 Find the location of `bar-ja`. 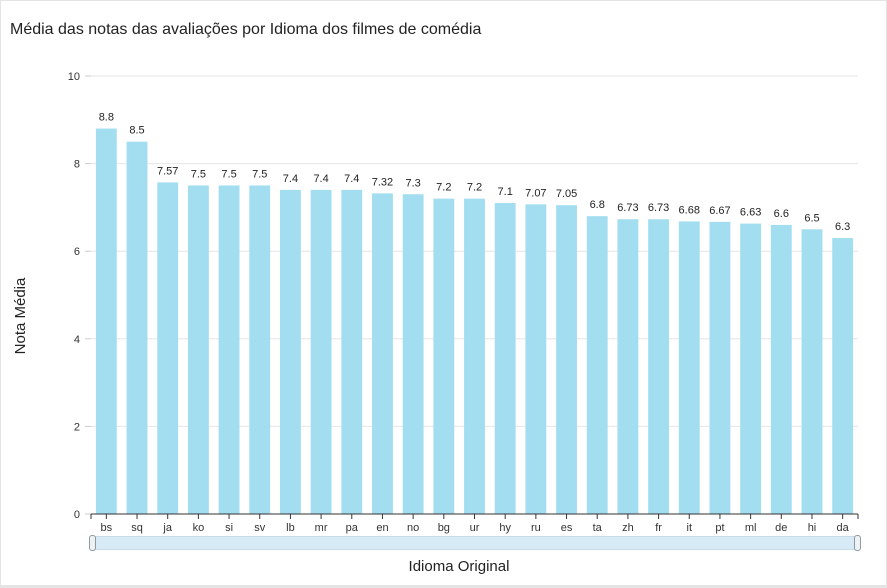

bar-ja is located at coordinates (168, 348).